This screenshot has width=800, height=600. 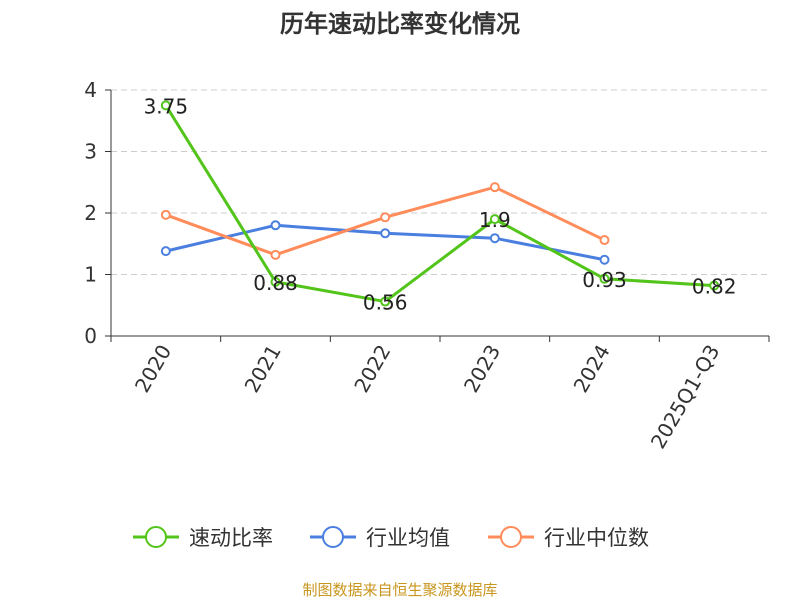 I want to click on y-tick-label: 3, so click(x=90, y=152).